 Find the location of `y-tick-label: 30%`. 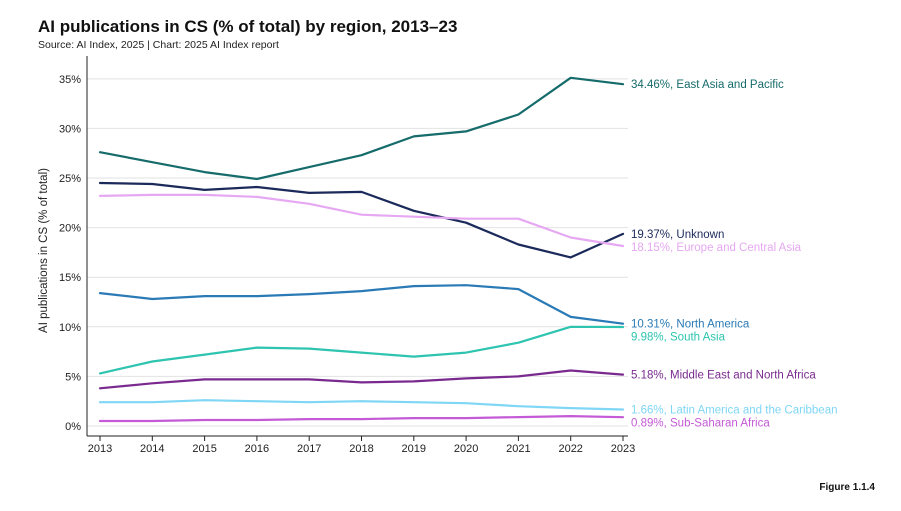

y-tick-label: 30% is located at coordinates (70, 129).